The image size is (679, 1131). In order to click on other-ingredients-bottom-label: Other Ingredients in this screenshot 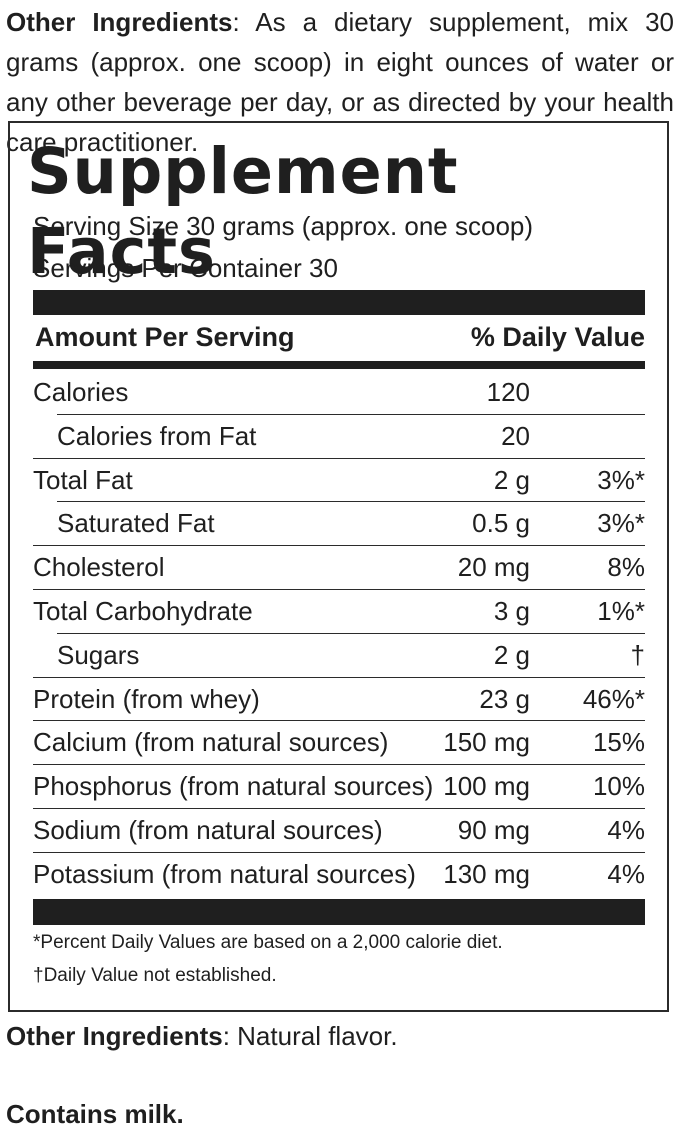, I will do `click(114, 1036)`.